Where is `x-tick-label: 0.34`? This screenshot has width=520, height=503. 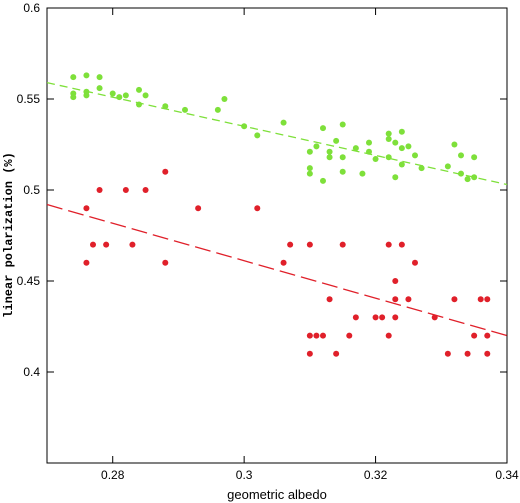 x-tick-label: 0.34 is located at coordinates (507, 475).